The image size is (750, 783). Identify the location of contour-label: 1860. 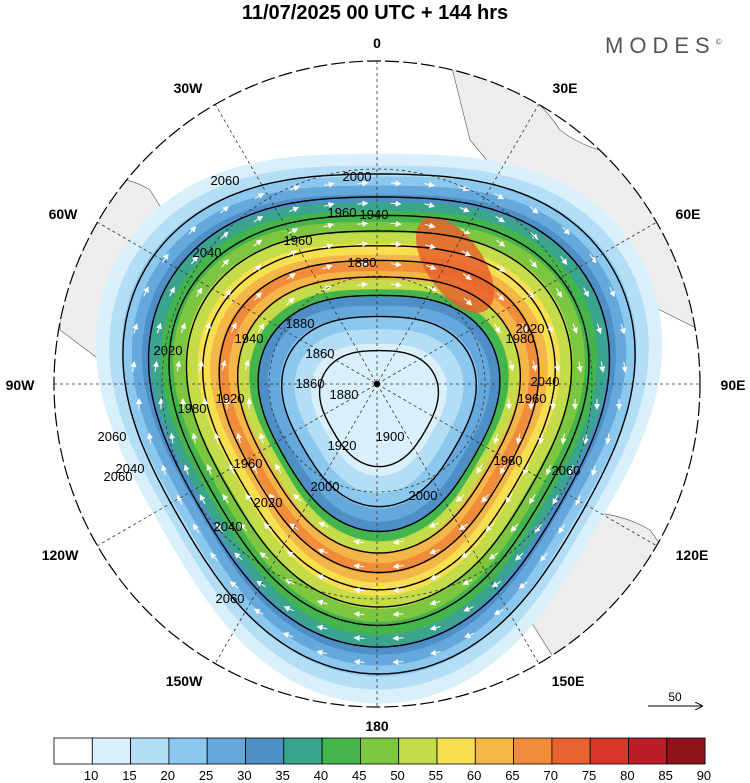
(320, 353).